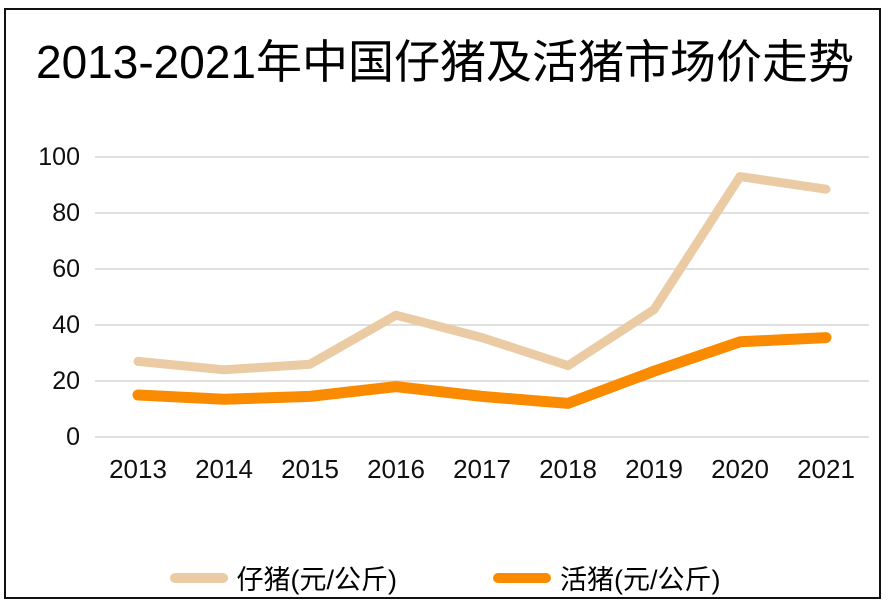  I want to click on x-axis-label: 2018, so click(568, 469).